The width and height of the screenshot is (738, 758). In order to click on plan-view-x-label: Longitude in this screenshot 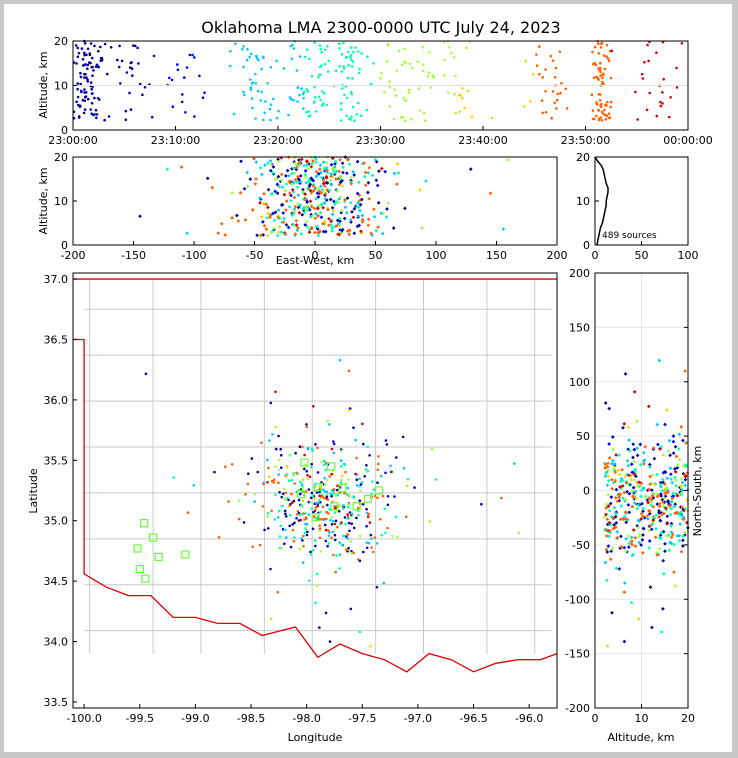, I will do `click(315, 737)`.